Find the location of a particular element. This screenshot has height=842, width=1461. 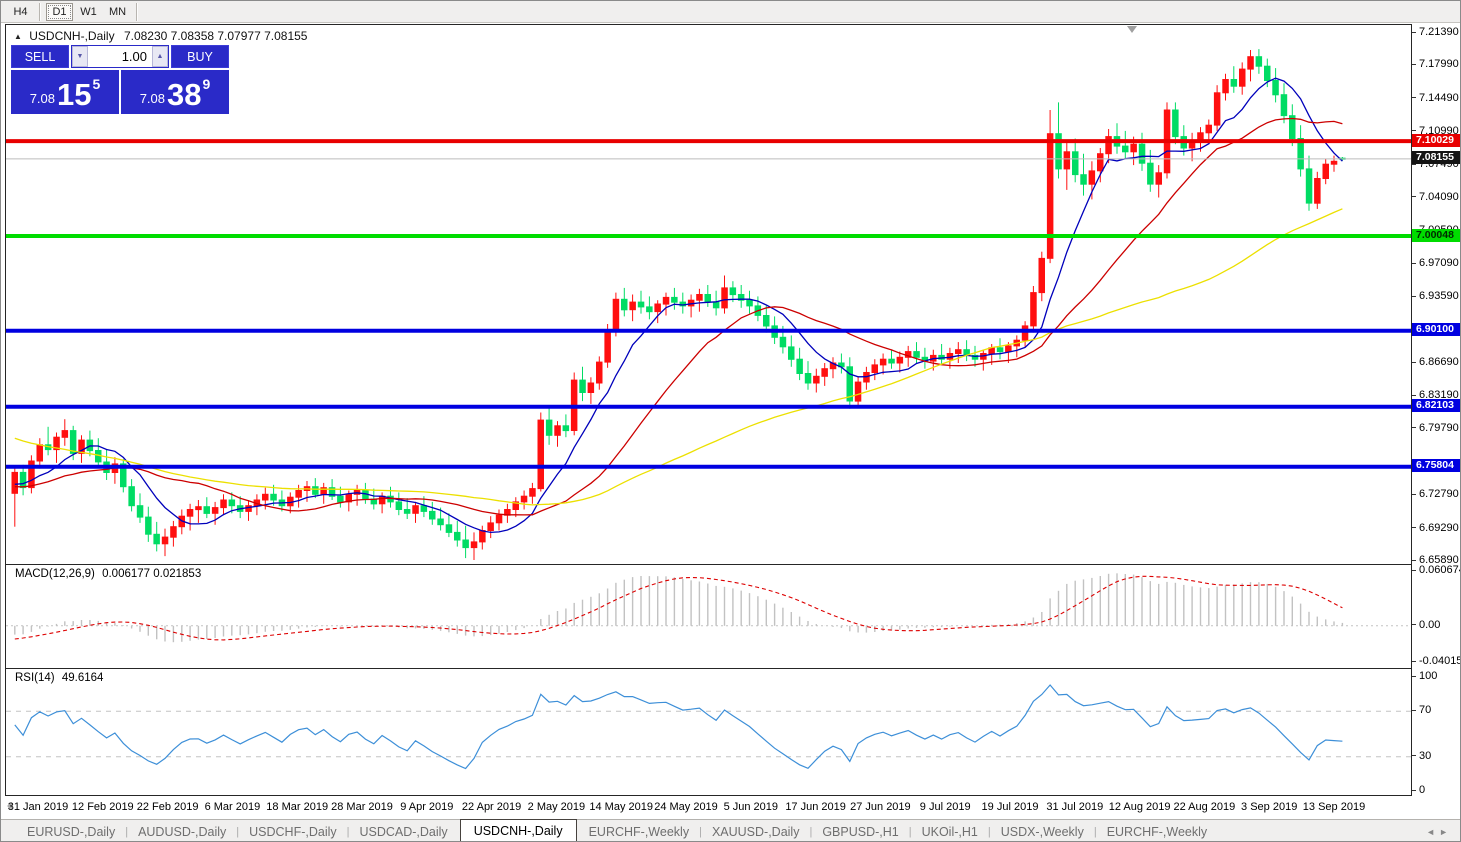

tab-usdcnh-daily: USDCNH-,Daily is located at coordinates (518, 830).